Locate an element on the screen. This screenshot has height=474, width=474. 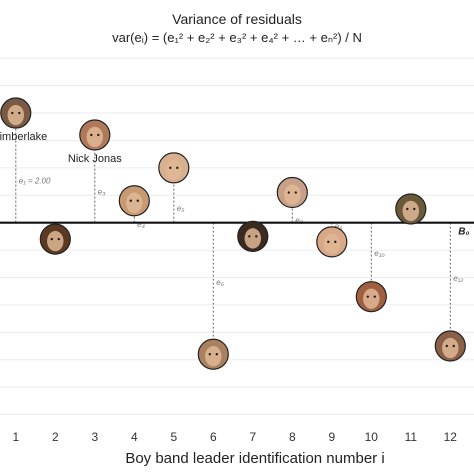
x-tick-labels: 1 2 3 4 5 6 7 8 9 10 11 12 is located at coordinates (234, 437).